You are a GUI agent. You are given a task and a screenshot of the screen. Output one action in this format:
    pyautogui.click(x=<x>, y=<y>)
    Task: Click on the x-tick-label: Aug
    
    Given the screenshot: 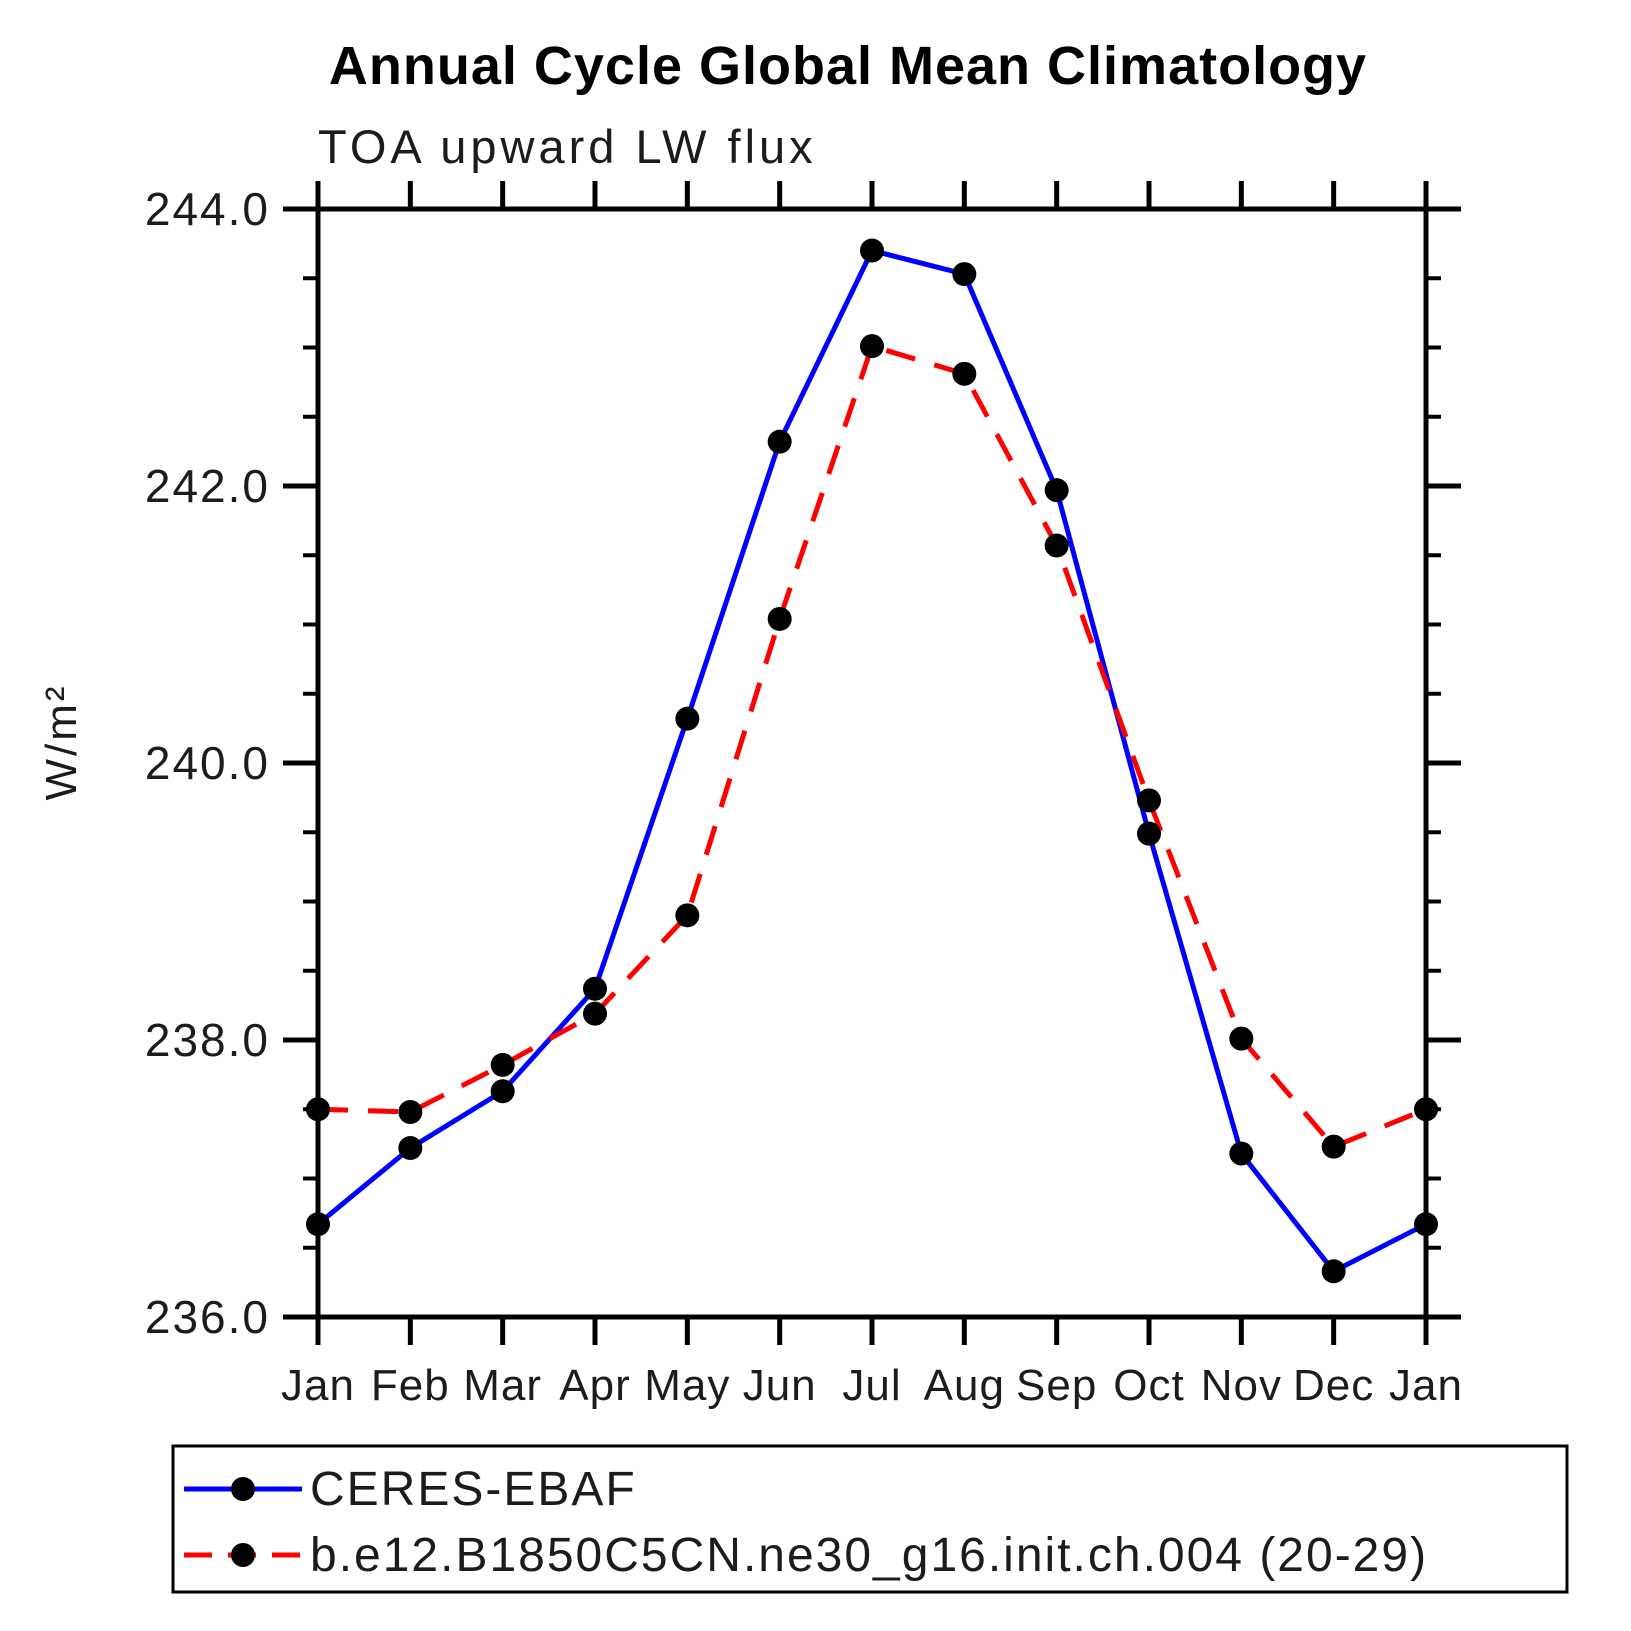 What is the action you would take?
    pyautogui.click(x=964, y=1385)
    